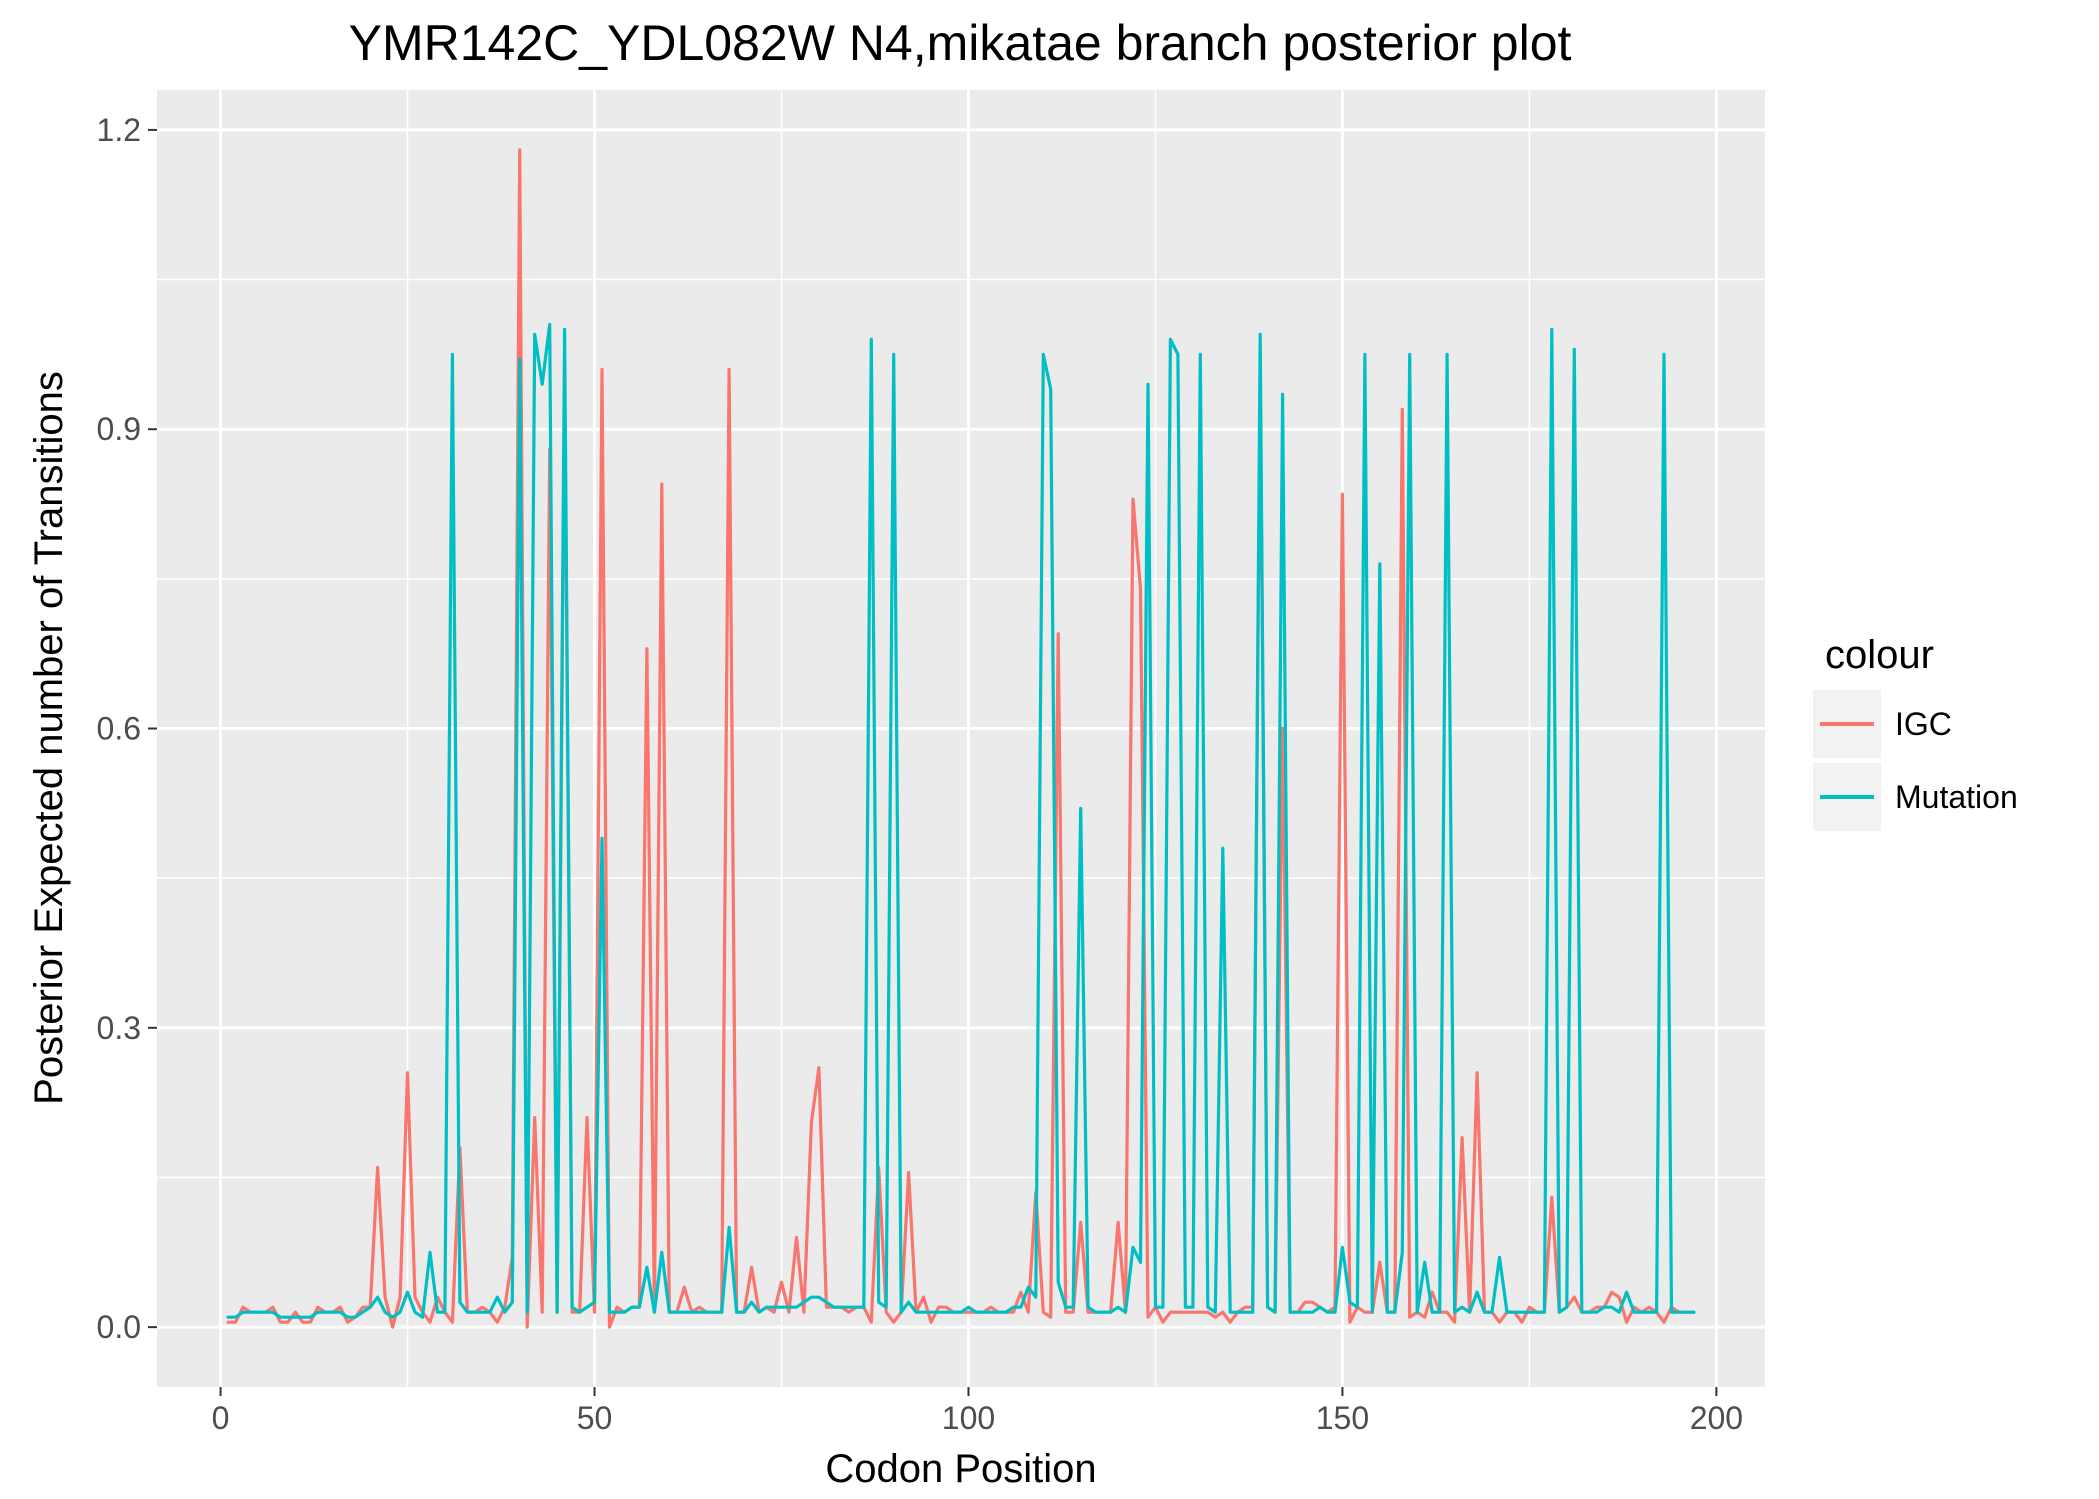 The image size is (2099, 1499). I want to click on x-tick-label: 0, so click(221, 1418).